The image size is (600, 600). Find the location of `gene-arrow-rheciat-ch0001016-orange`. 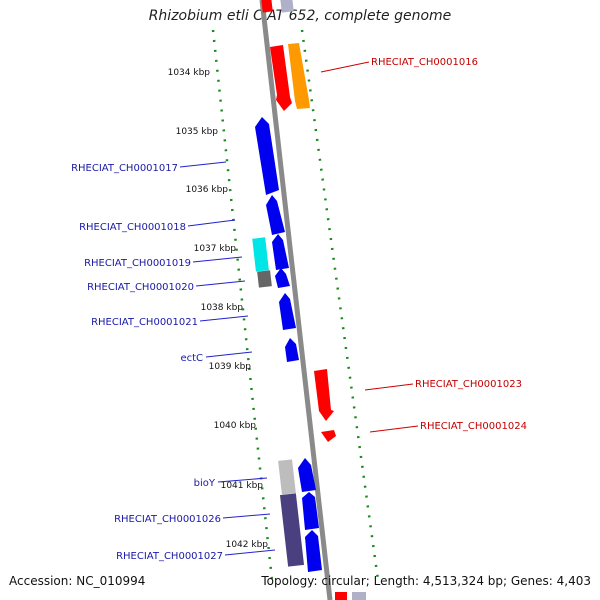

gene-arrow-rheciat-ch0001016-orange is located at coordinates (299, 76).